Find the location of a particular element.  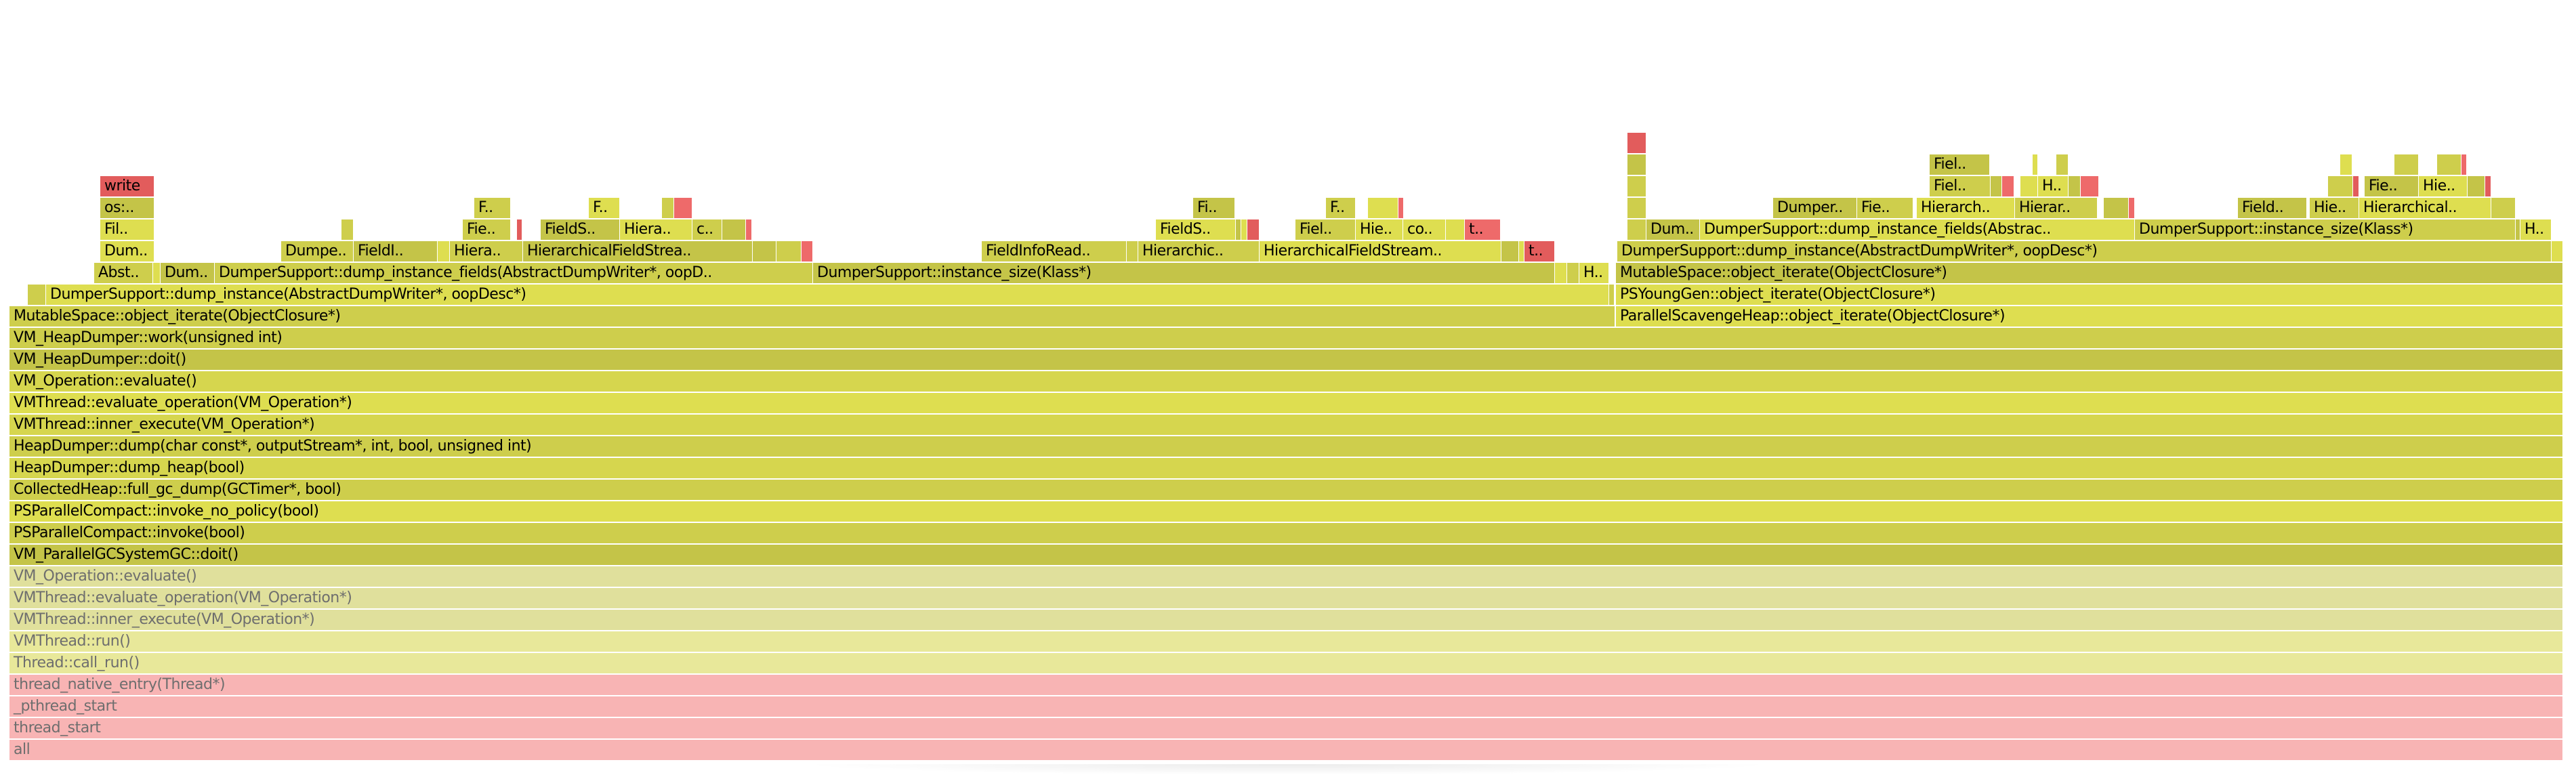

flame-frame: thread_start is located at coordinates (1285, 728).